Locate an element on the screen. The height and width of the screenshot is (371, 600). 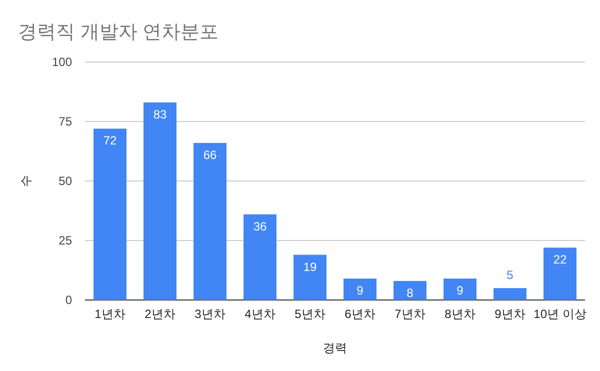
y-tick-label: 75 is located at coordinates (65, 121).